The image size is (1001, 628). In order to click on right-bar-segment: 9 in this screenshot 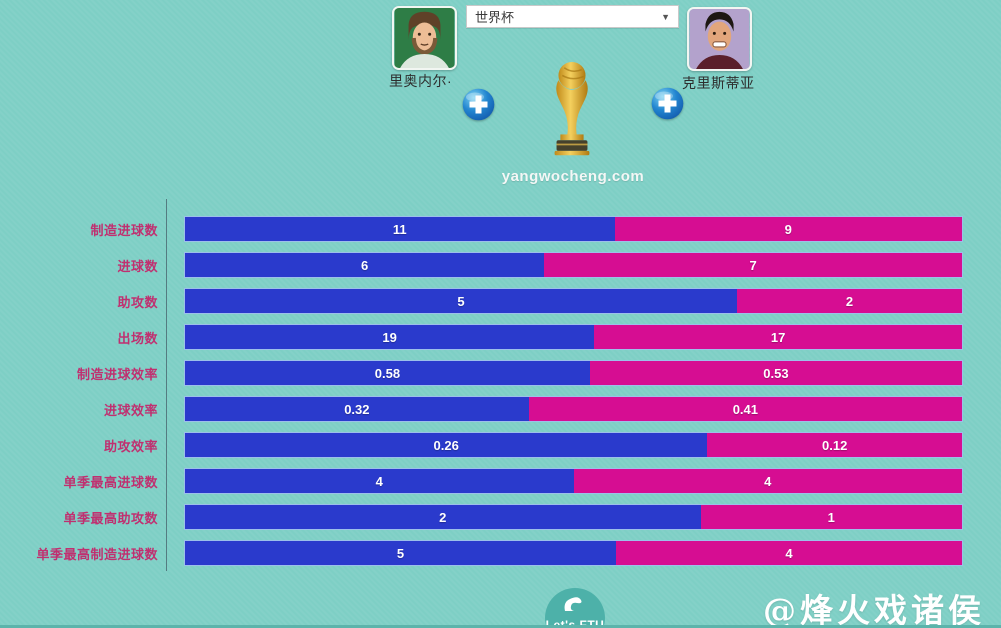, I will do `click(788, 229)`.